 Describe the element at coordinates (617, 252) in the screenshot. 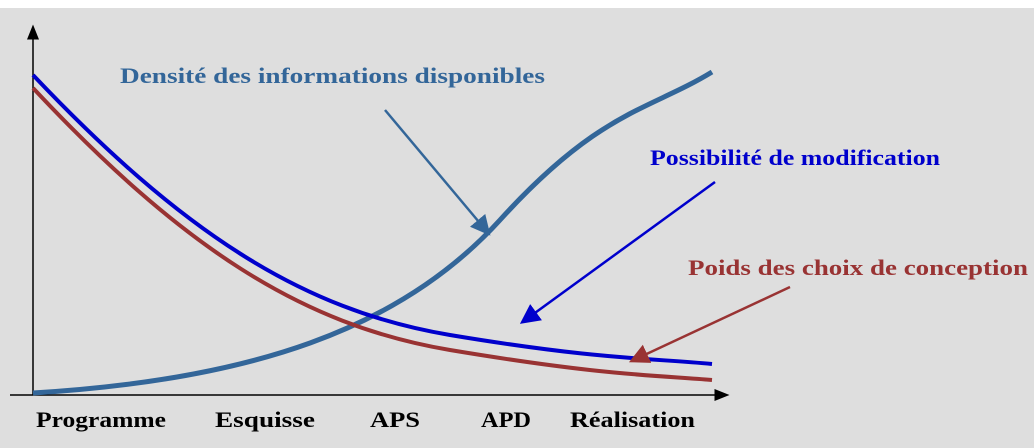

I see `modification-arrow` at that location.